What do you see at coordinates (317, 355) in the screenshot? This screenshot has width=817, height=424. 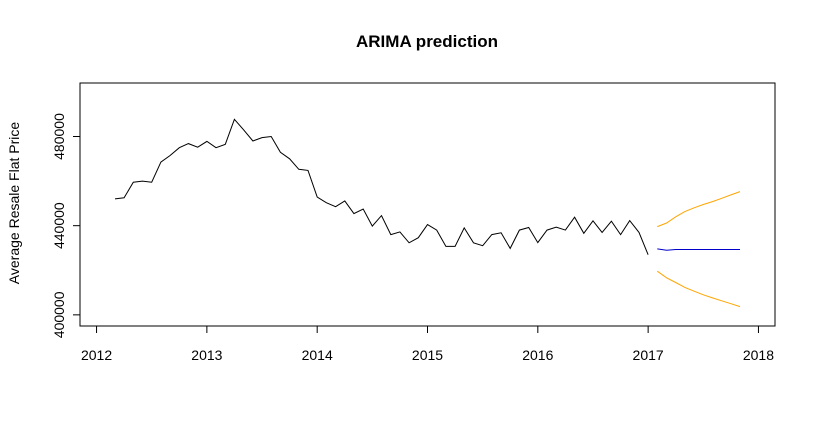 I see `x-tick-label: 2014` at bounding box center [317, 355].